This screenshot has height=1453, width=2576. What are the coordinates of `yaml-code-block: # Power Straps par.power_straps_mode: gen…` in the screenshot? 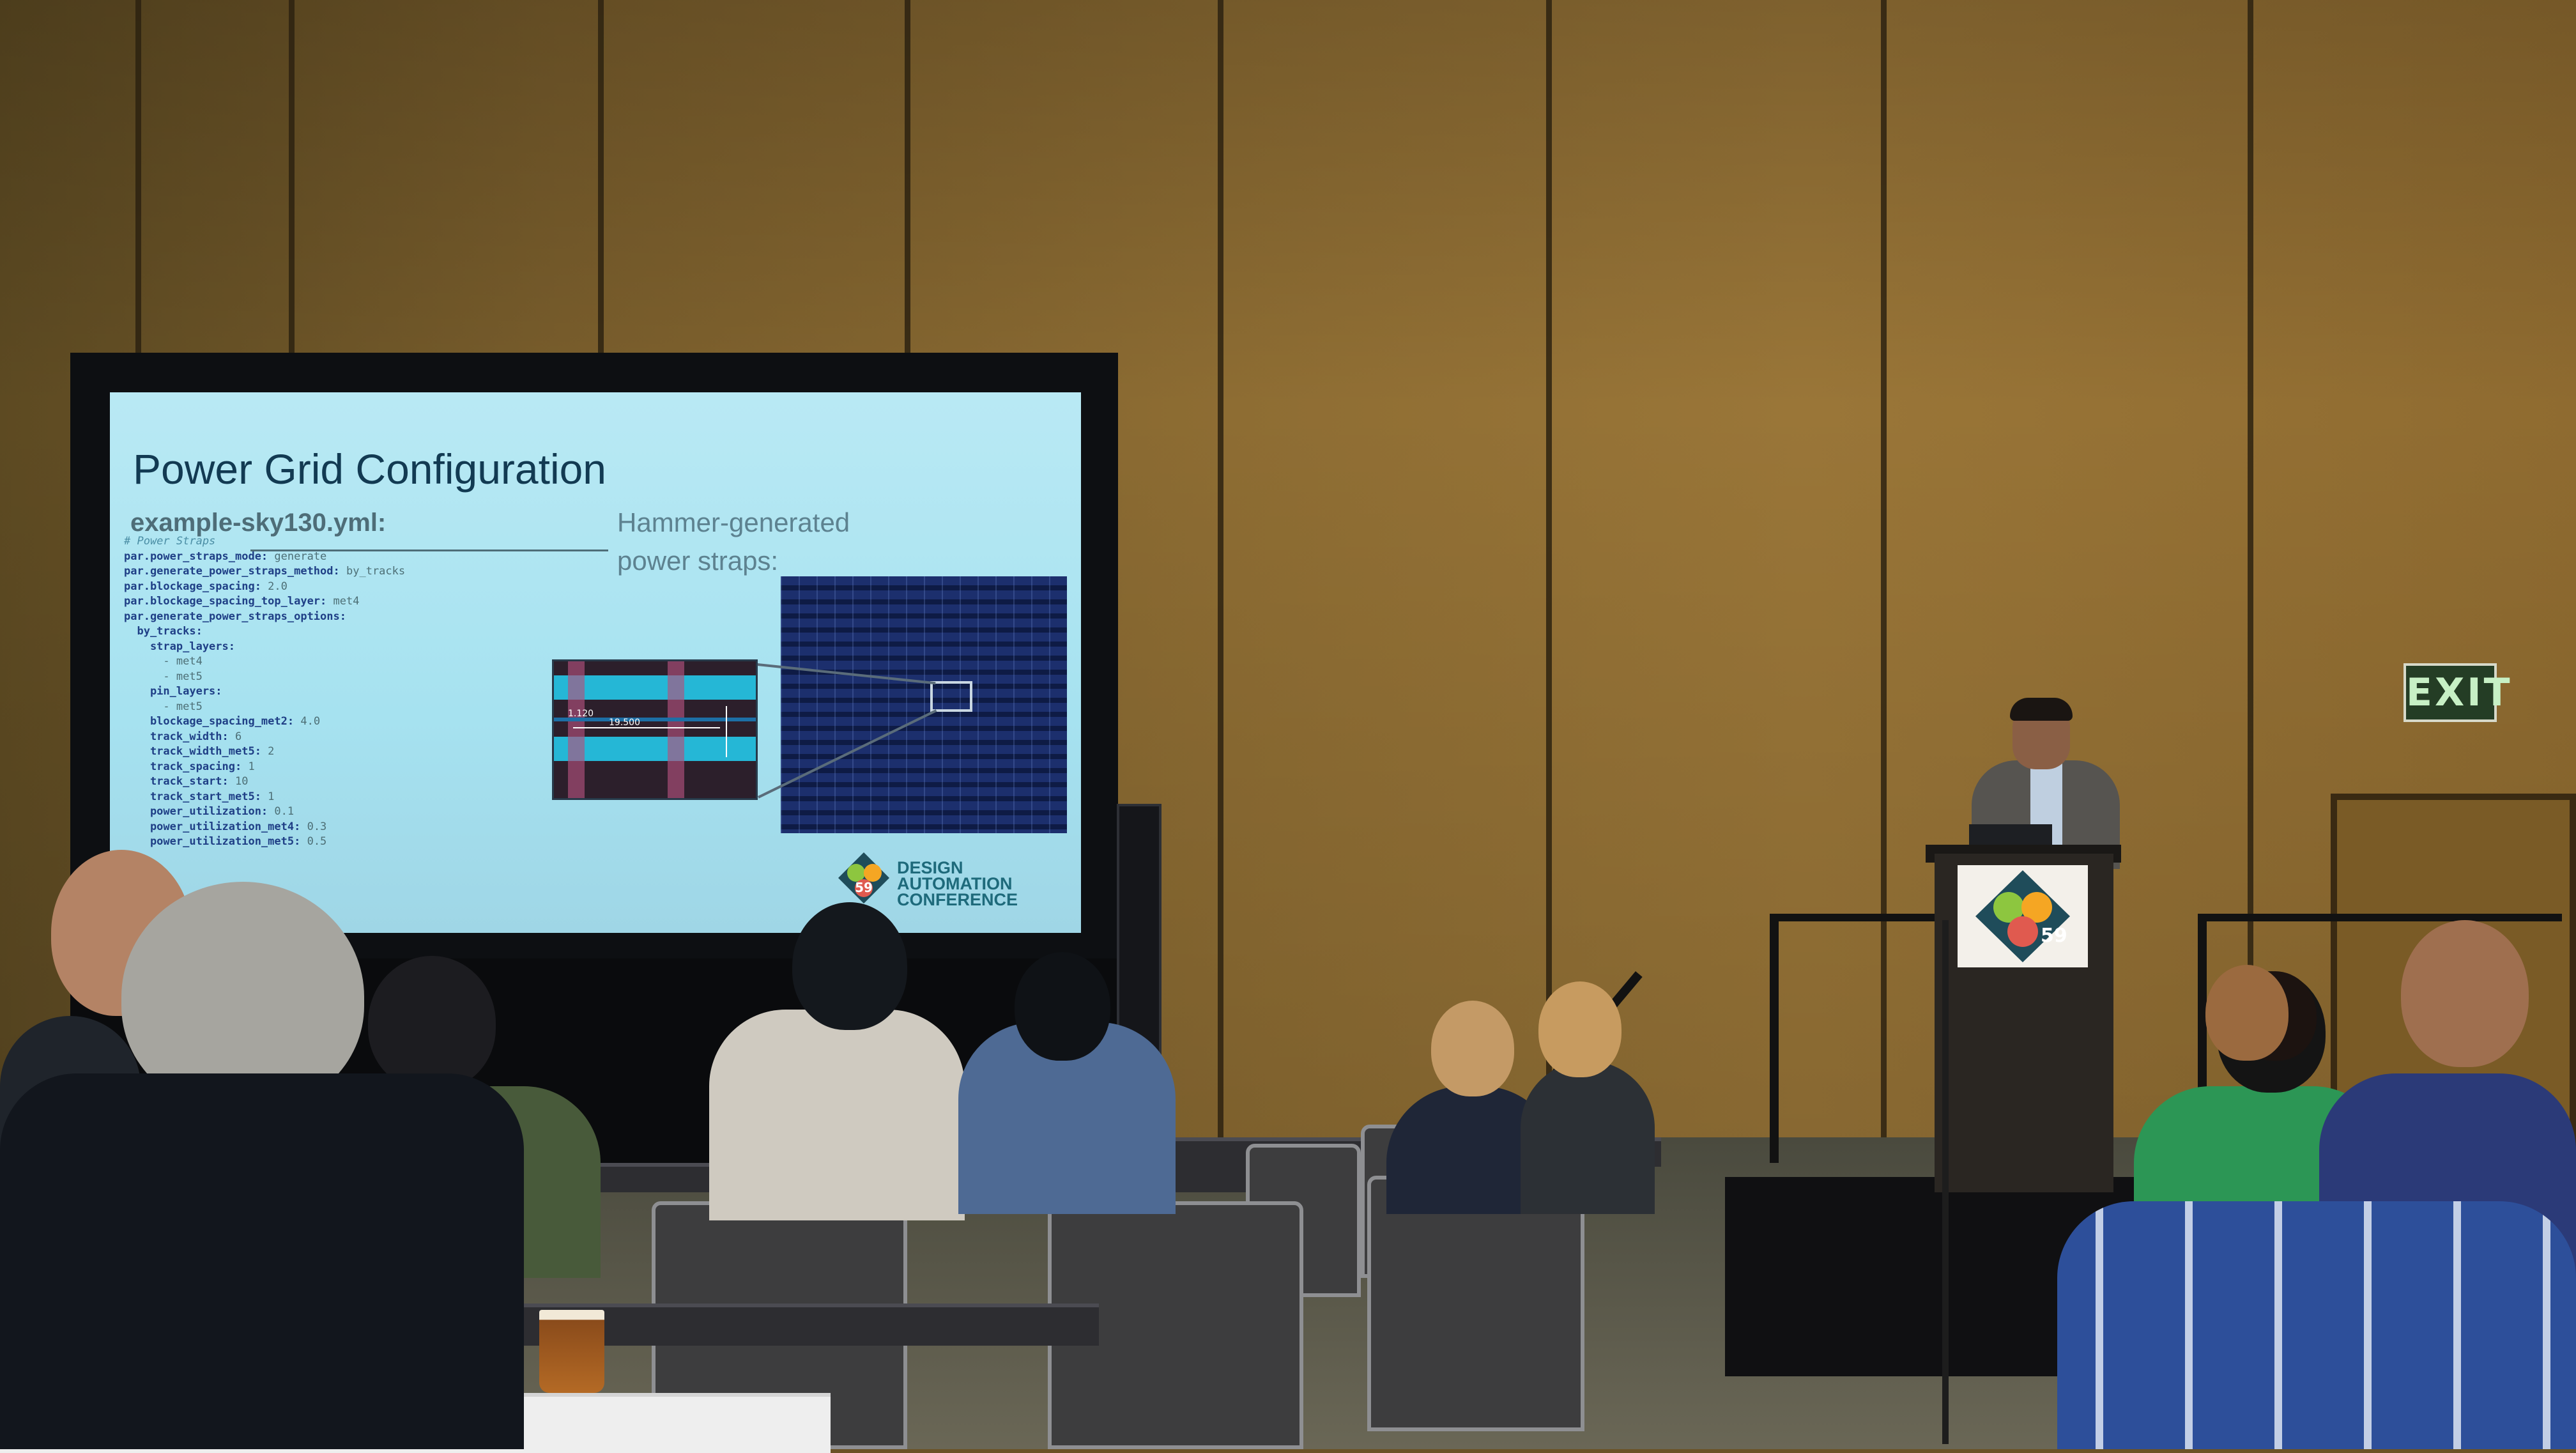 It's located at (264, 692).